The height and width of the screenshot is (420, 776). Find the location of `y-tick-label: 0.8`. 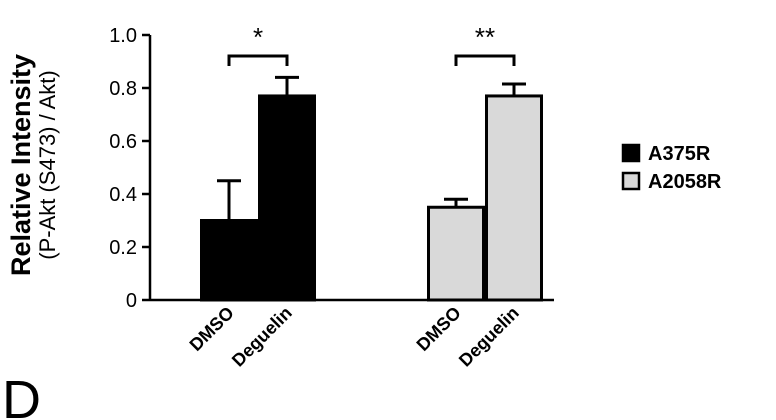

y-tick-label: 0.8 is located at coordinates (123, 89).